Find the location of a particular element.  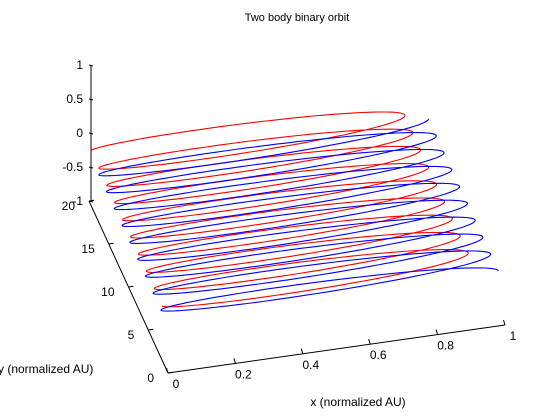

z-tick-label: 0.5 is located at coordinates (74, 99).